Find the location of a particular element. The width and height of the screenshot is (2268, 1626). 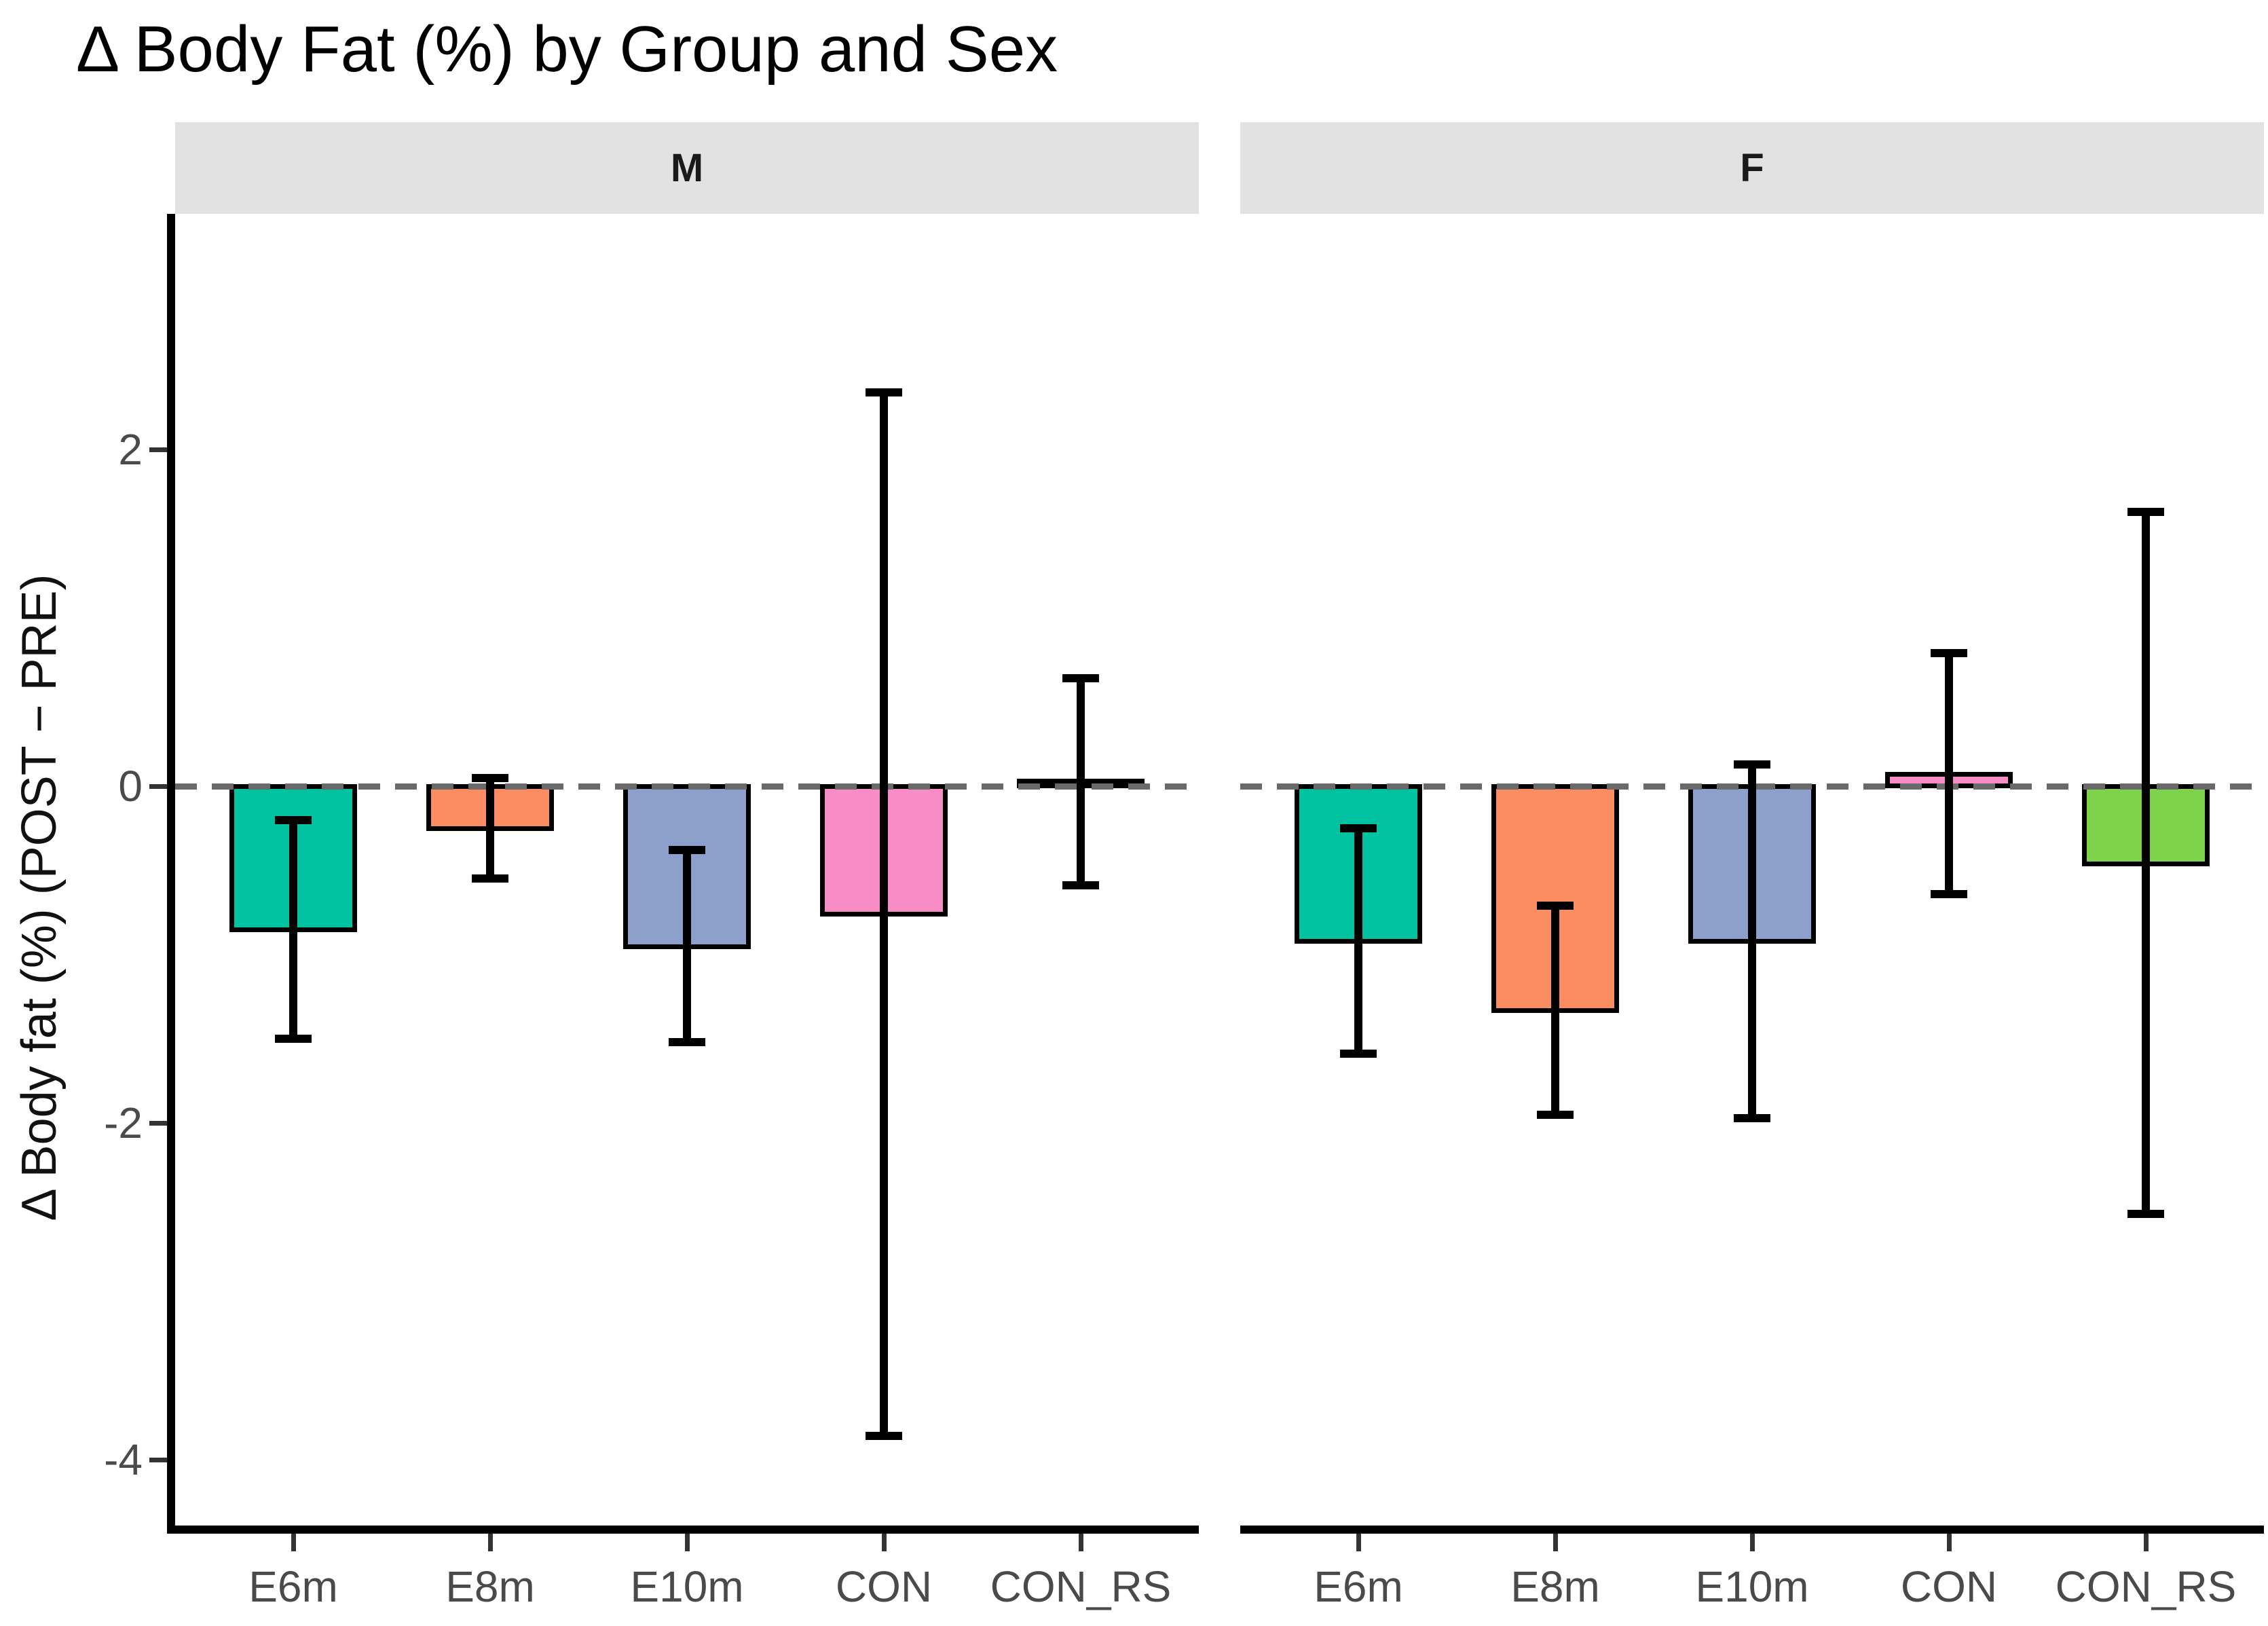

error-cap-high-F-E6m is located at coordinates (1358, 828).